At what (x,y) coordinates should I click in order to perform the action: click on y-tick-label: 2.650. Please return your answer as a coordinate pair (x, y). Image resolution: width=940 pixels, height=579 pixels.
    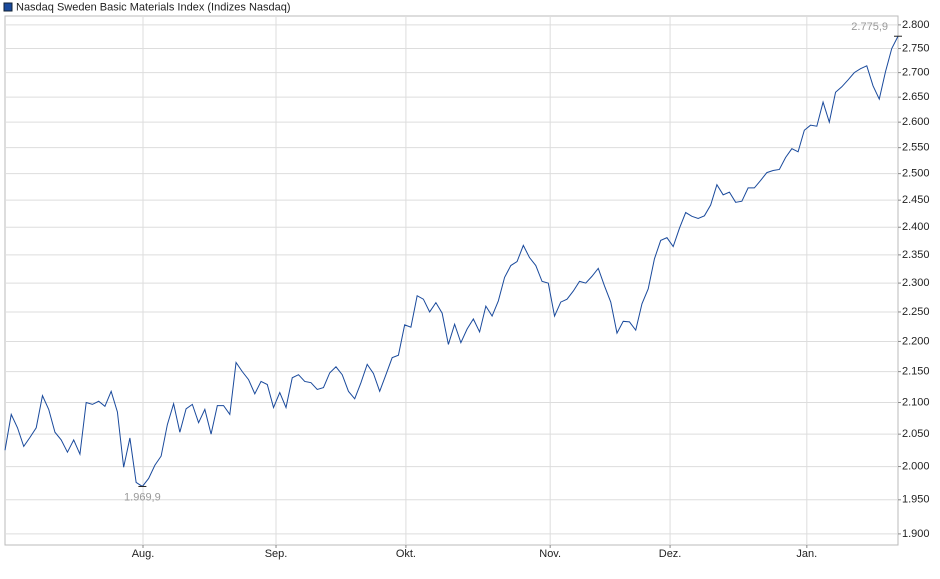
    Looking at the image, I should click on (916, 97).